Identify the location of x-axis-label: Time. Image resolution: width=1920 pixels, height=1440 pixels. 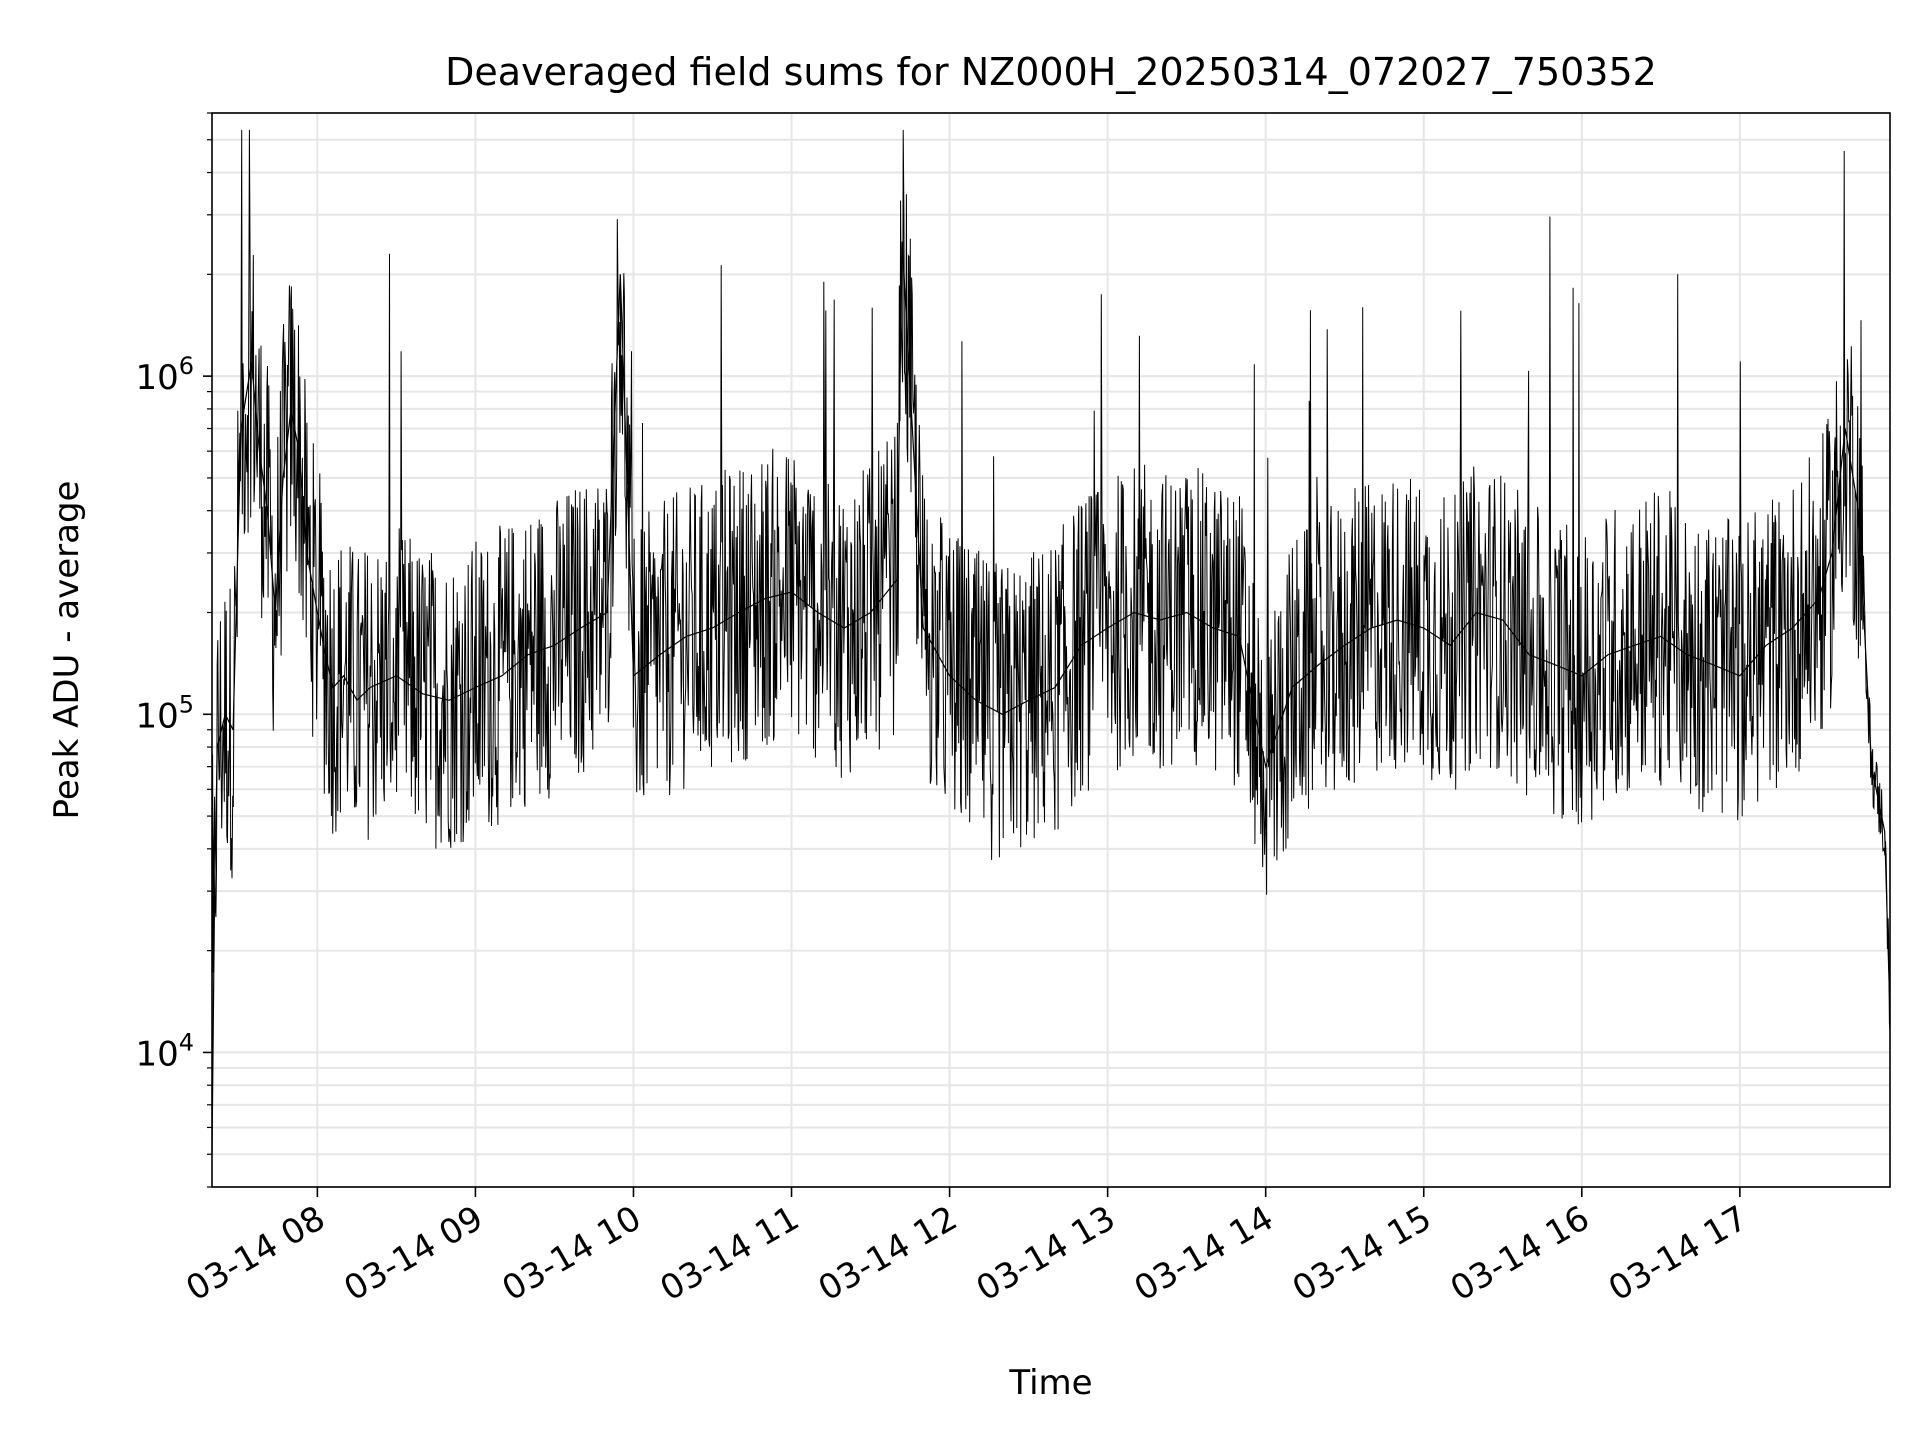
(1050, 1383).